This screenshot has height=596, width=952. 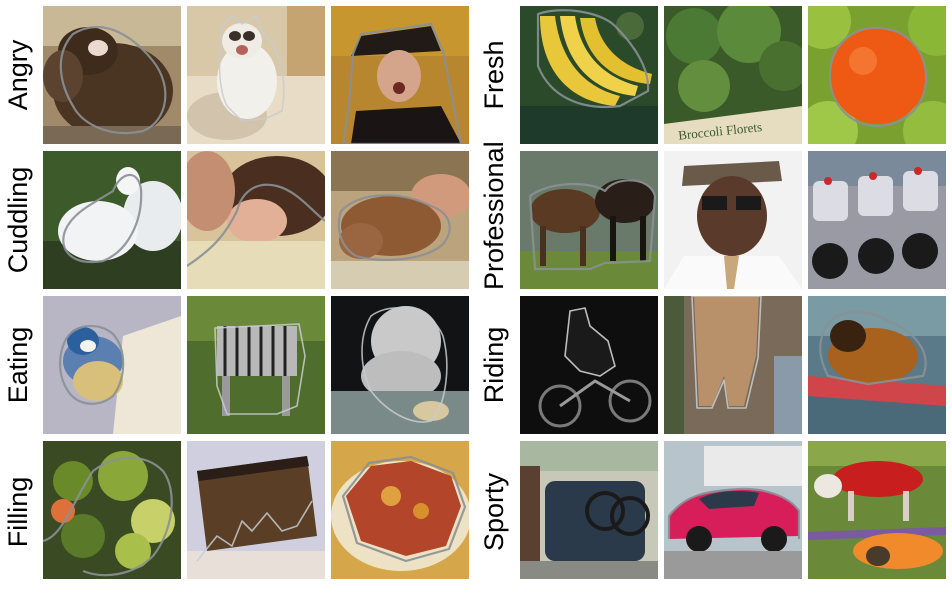 I want to click on image-riding-dog-surfboard, so click(x=877, y=365).